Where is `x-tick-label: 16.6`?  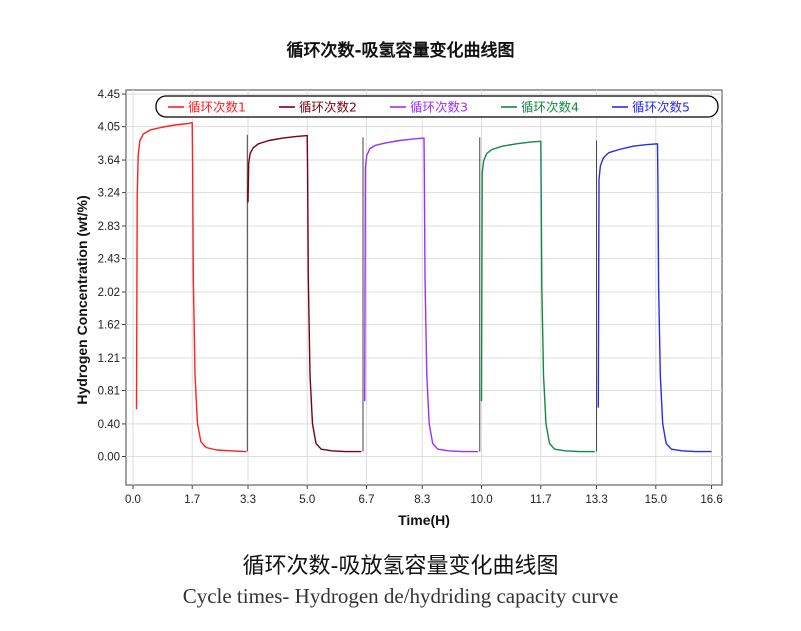 x-tick-label: 16.6 is located at coordinates (711, 500).